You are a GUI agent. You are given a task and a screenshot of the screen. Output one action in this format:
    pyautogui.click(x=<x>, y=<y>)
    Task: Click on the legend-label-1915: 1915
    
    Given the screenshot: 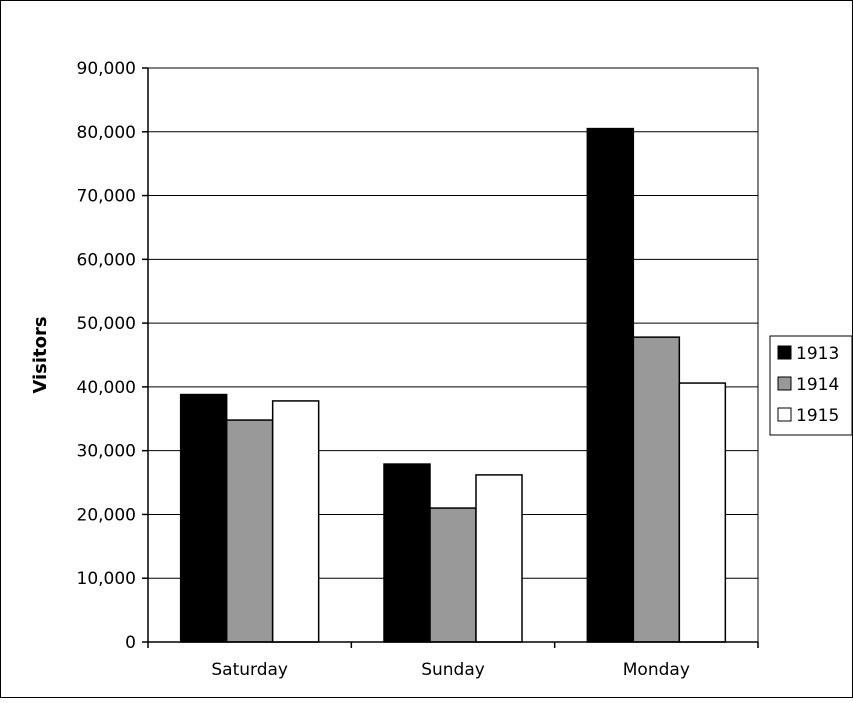 What is the action you would take?
    pyautogui.click(x=817, y=416)
    